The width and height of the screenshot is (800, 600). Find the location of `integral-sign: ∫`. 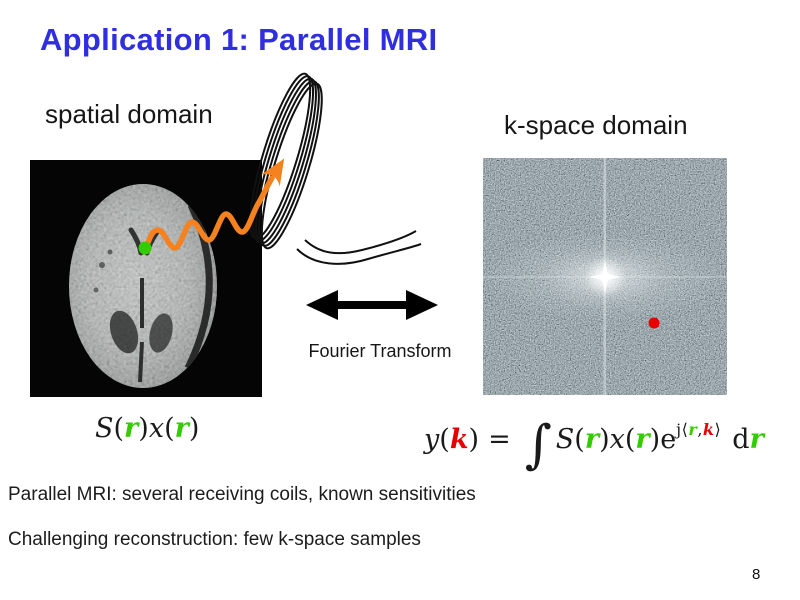

integral-sign: ∫ is located at coordinates (538, 445).